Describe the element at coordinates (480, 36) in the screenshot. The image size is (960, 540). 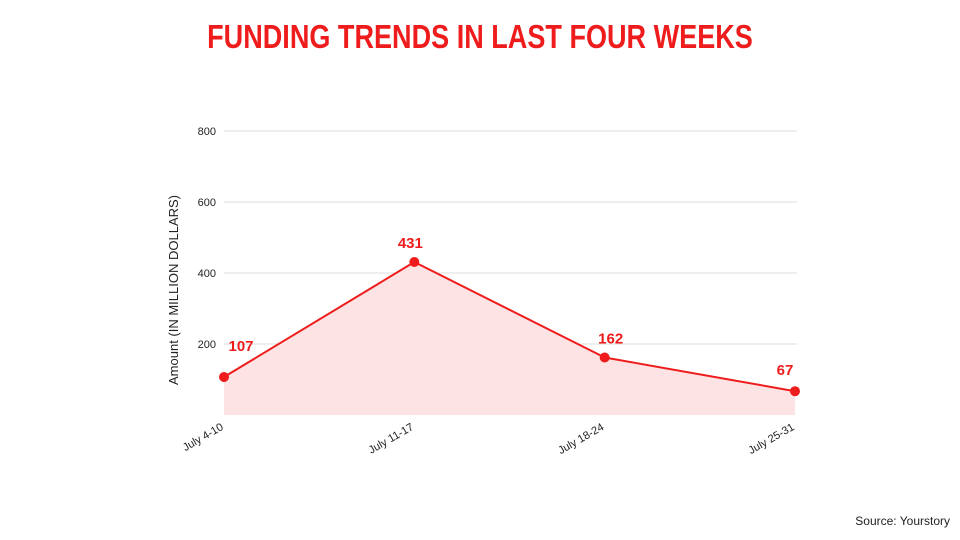
I see `chart-title: FUNDING TRENDS IN LAST FOUR WEEKS` at that location.